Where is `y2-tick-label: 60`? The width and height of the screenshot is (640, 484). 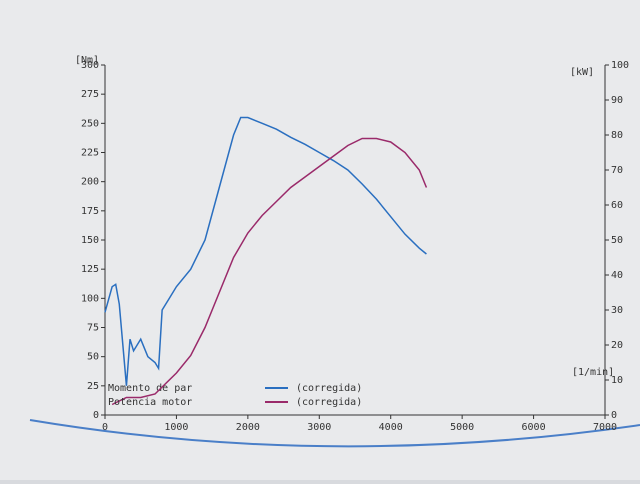
y2-tick-label: 60 is located at coordinates (617, 205).